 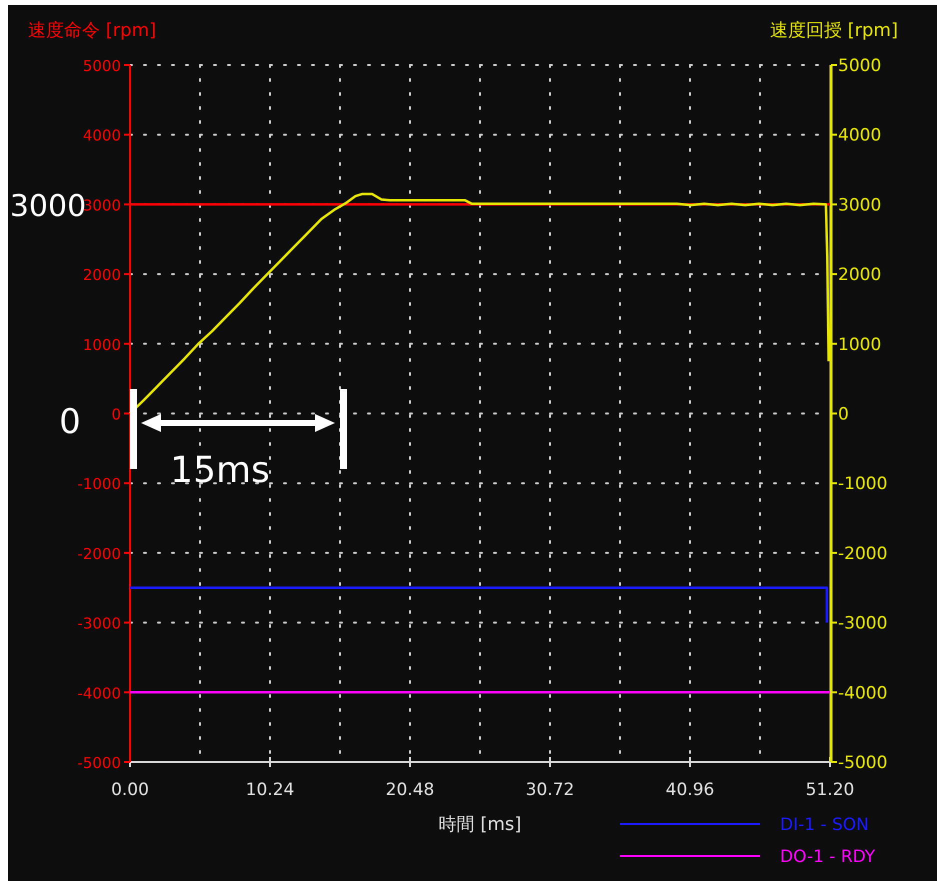 What do you see at coordinates (748, 841) in the screenshot?
I see `legend: DI-1 - SON DO-1 - RDY` at bounding box center [748, 841].